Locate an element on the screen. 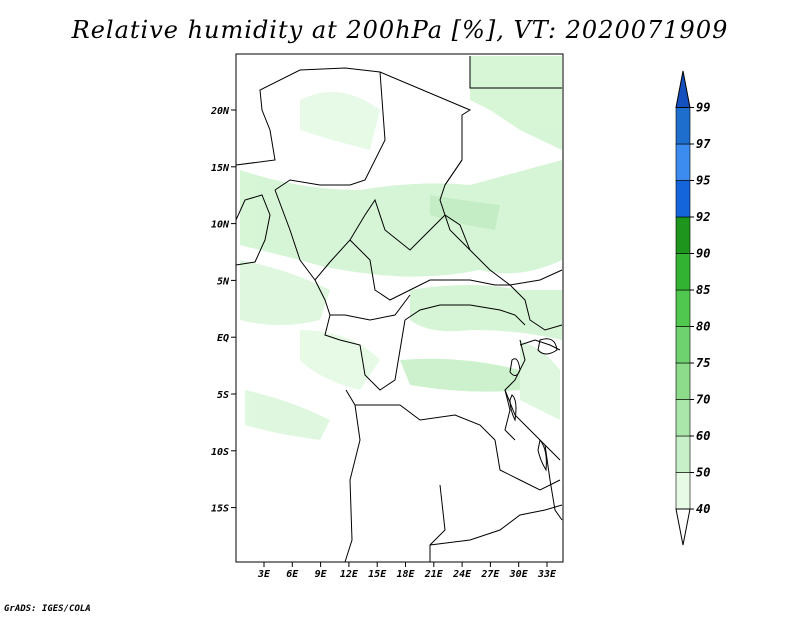  colorbar-label: 97 is located at coordinates (703, 144).